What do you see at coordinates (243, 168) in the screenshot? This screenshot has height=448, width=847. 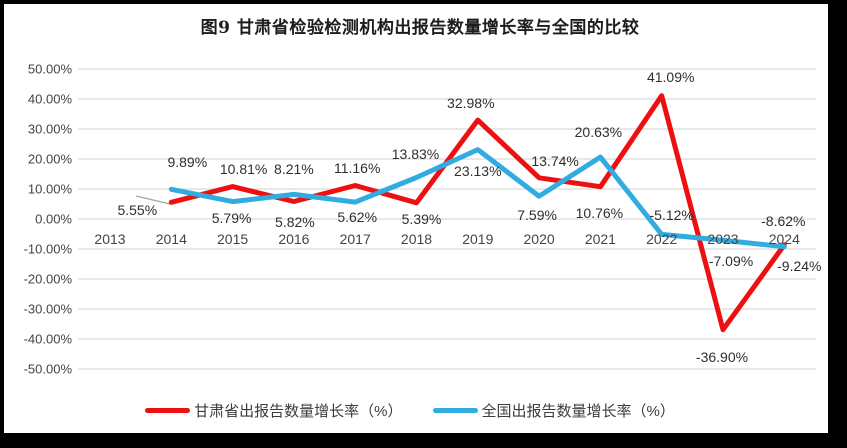 I see `data-label: 10.81%` at bounding box center [243, 168].